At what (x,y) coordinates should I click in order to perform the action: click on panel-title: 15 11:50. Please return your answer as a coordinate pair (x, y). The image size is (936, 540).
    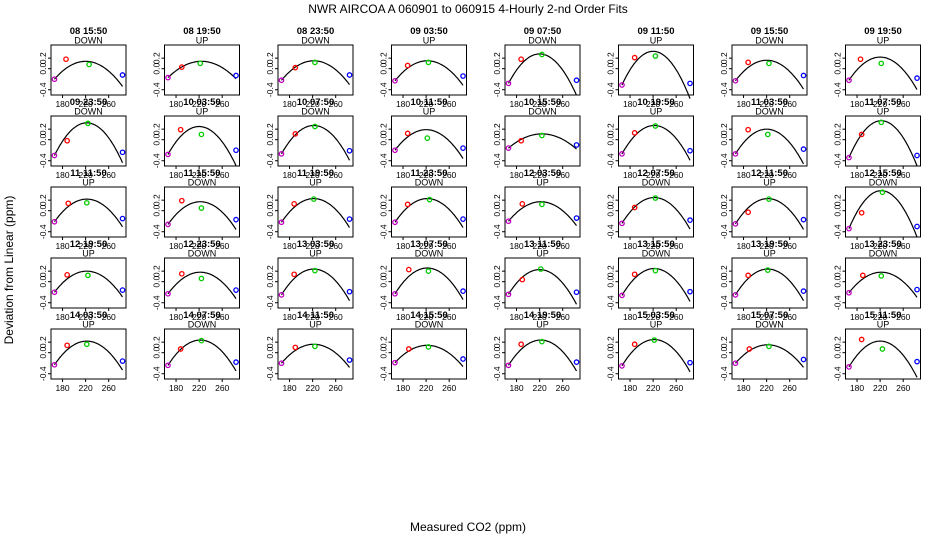
    Looking at the image, I should click on (883, 315).